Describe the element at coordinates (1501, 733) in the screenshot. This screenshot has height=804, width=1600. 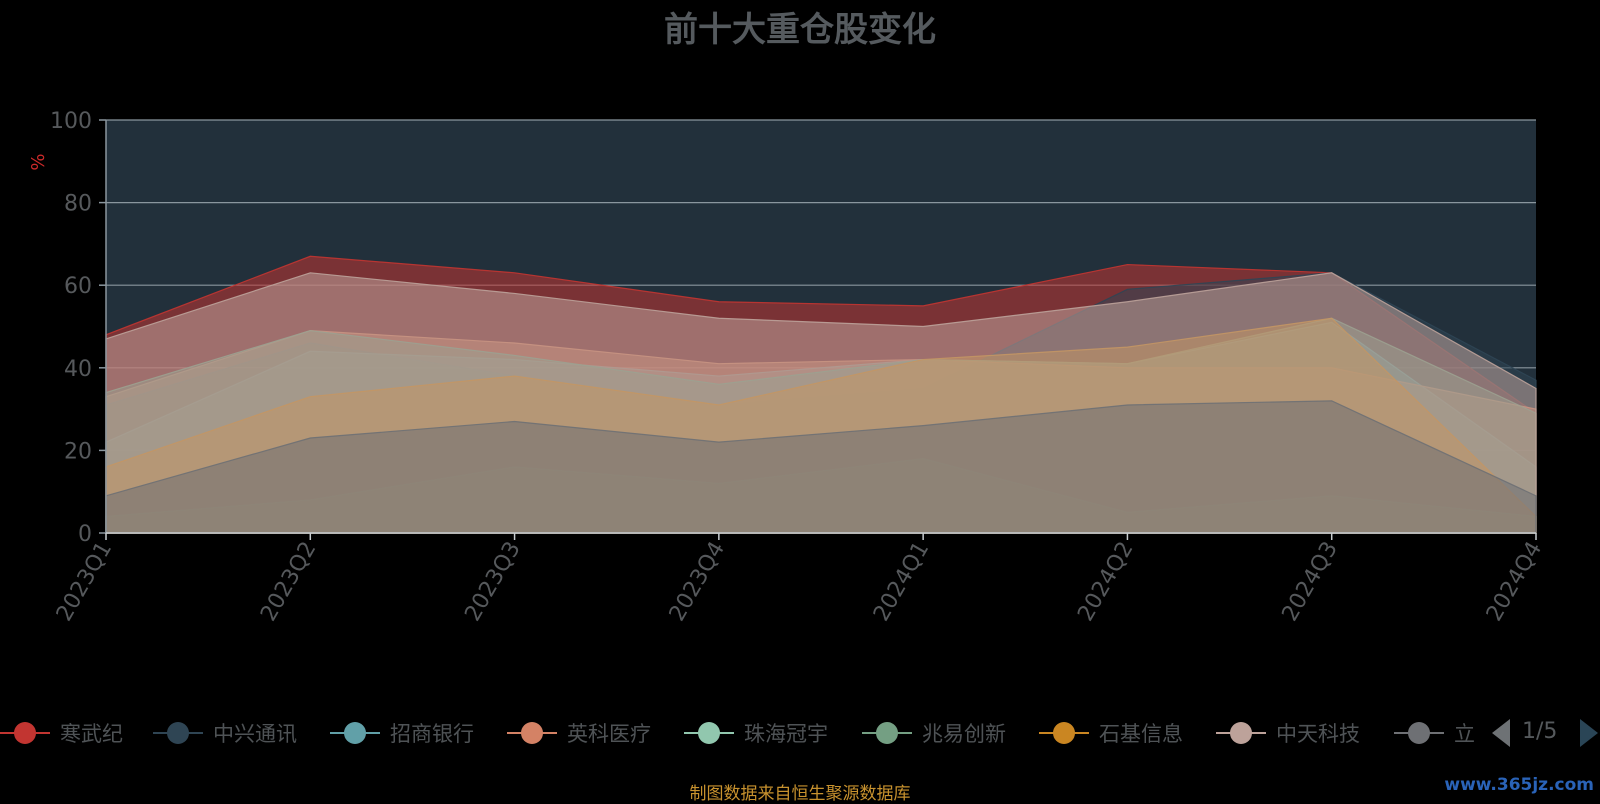
I see `legend-prev-page-button` at that location.